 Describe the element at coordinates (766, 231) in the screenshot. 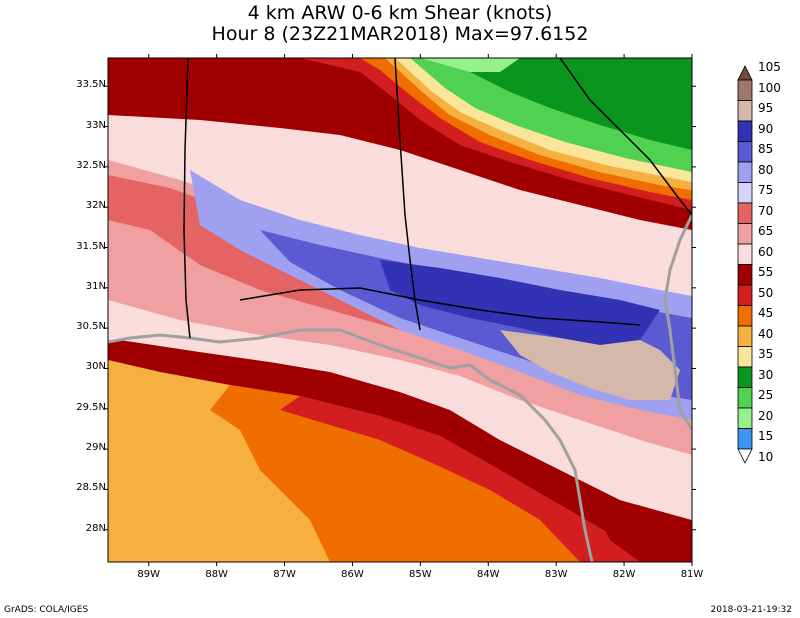

I see `legend-level-label: 65` at that location.